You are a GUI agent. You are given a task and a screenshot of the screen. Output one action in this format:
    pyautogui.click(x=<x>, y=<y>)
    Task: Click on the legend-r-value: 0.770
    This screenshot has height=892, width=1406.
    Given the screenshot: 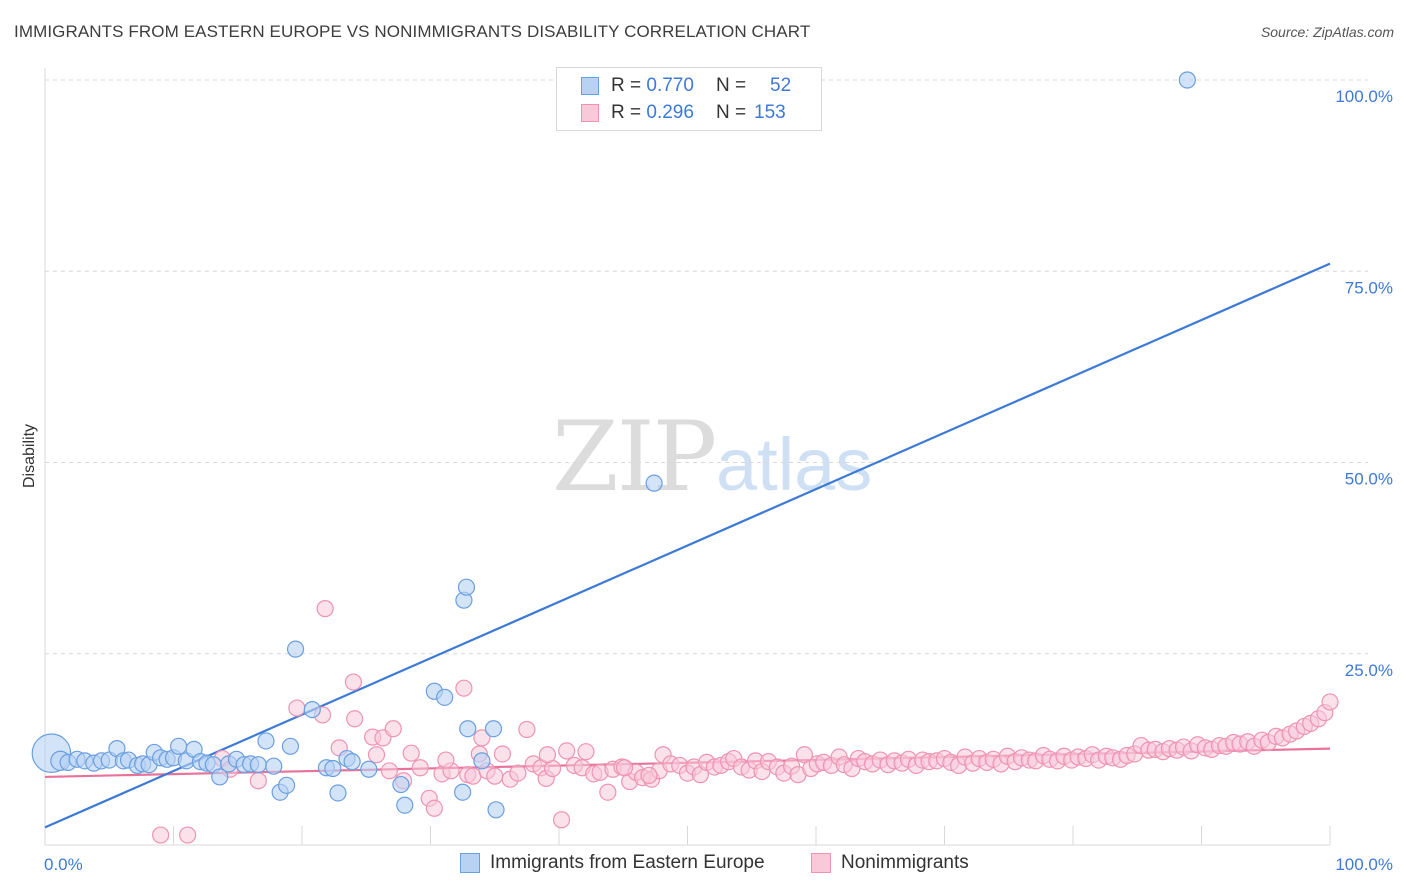 What is the action you would take?
    pyautogui.click(x=670, y=85)
    